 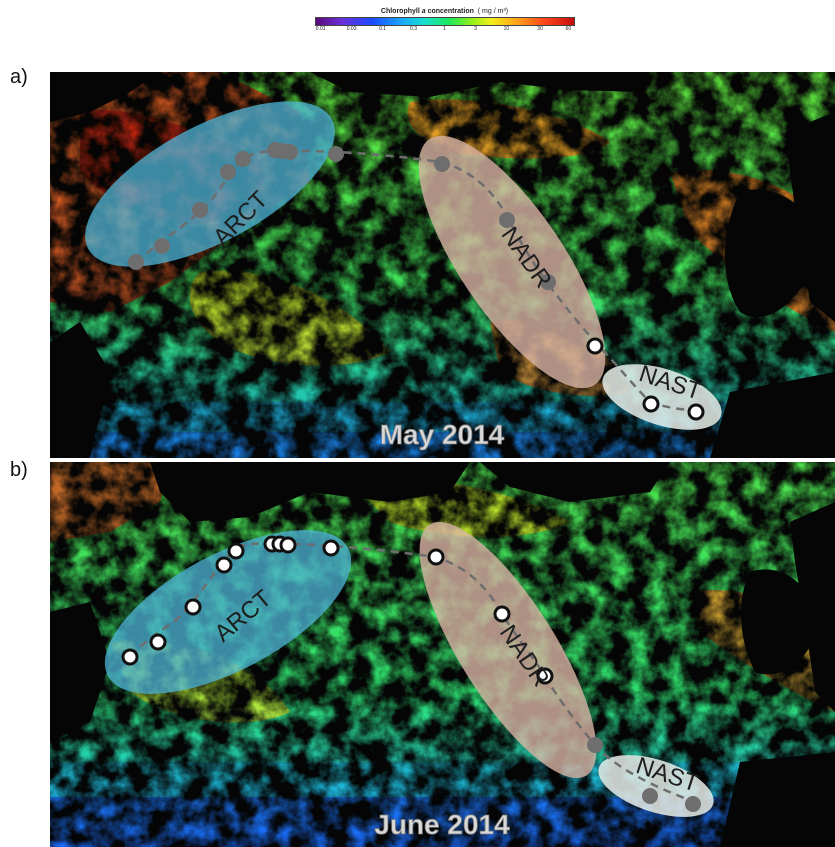 What do you see at coordinates (493, 11) in the screenshot?
I see `colorbar-units: ( mg / m³)` at bounding box center [493, 11].